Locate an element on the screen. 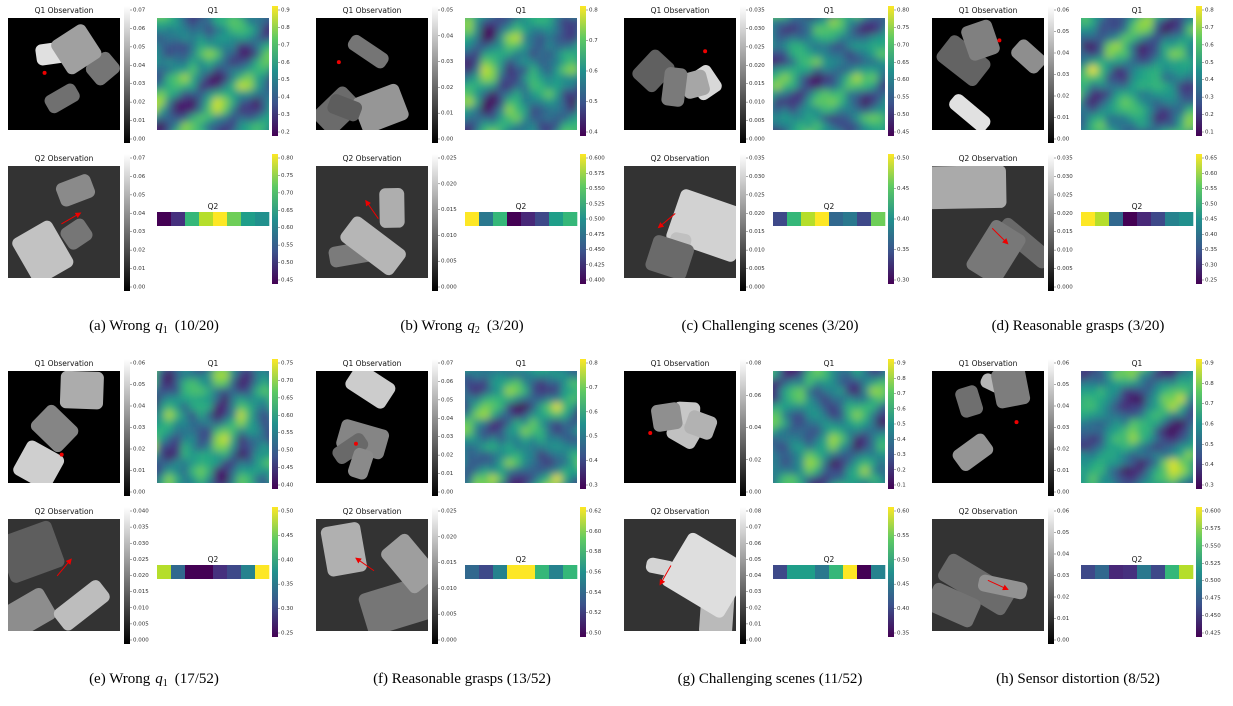 The image size is (1233, 706). colorbar-tick-label: 0.50 is located at coordinates (903, 159).